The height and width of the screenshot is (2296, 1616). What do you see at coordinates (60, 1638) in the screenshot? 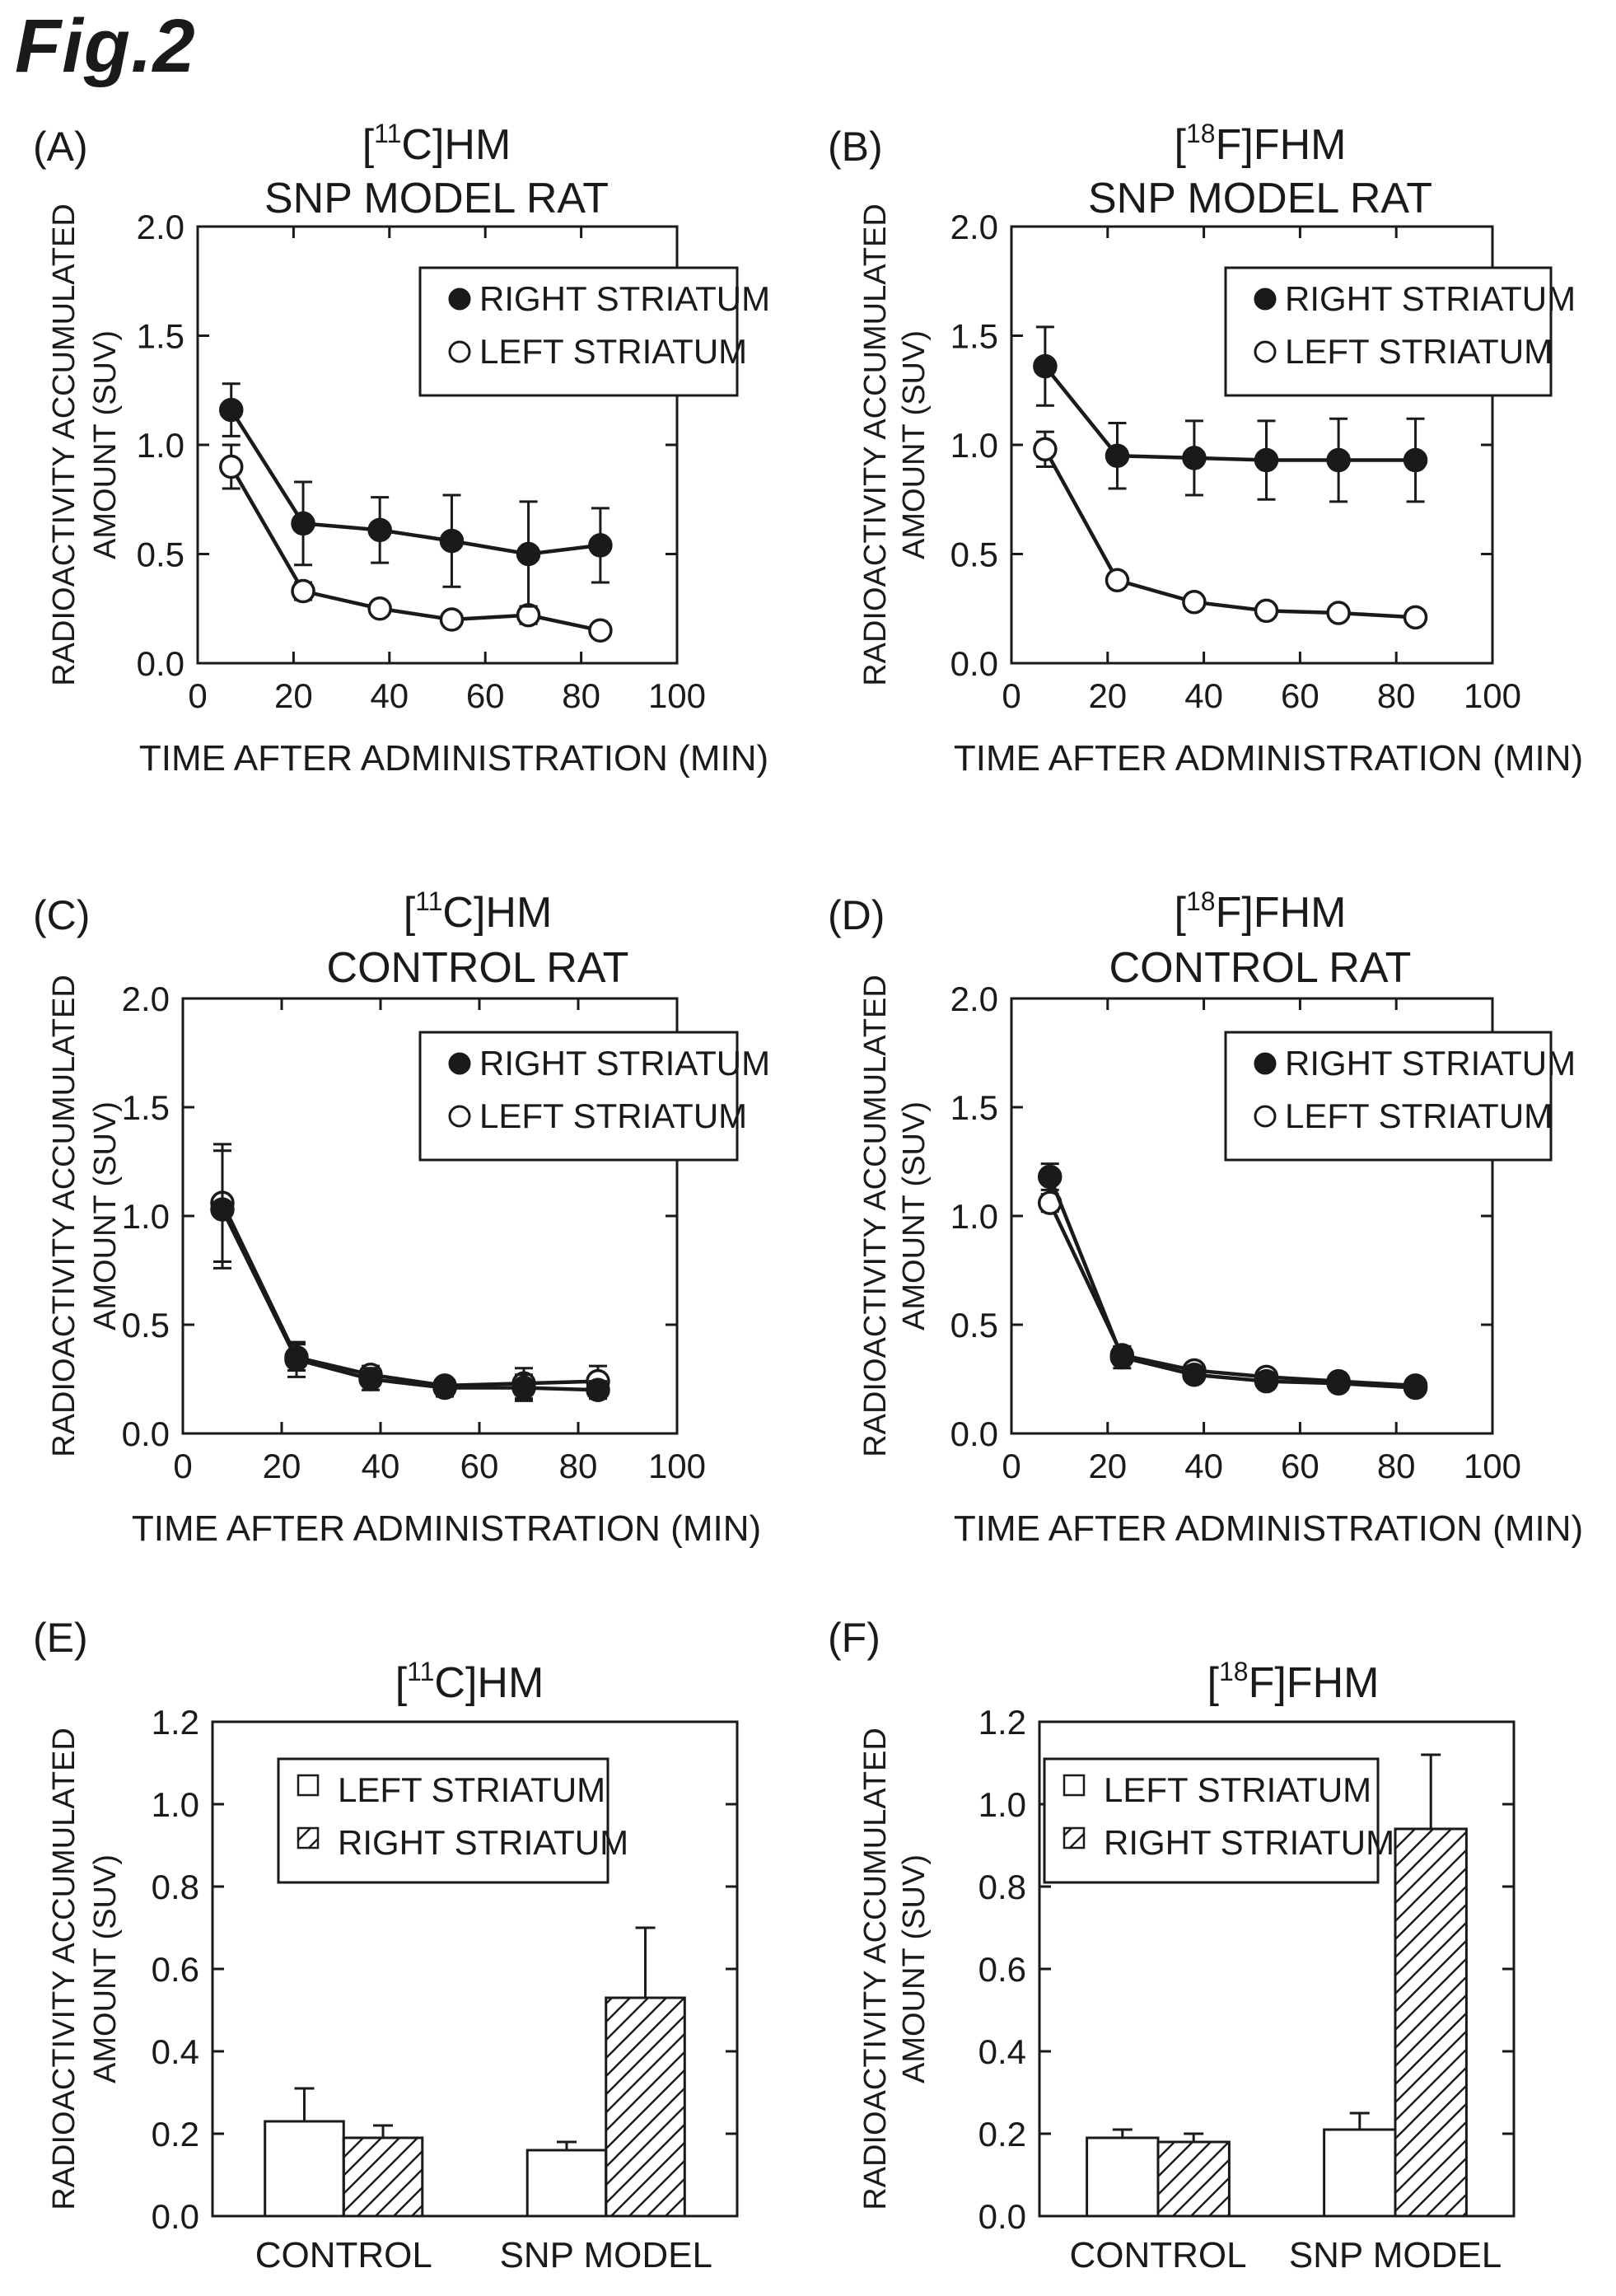
I see `panel-label: (E)` at bounding box center [60, 1638].